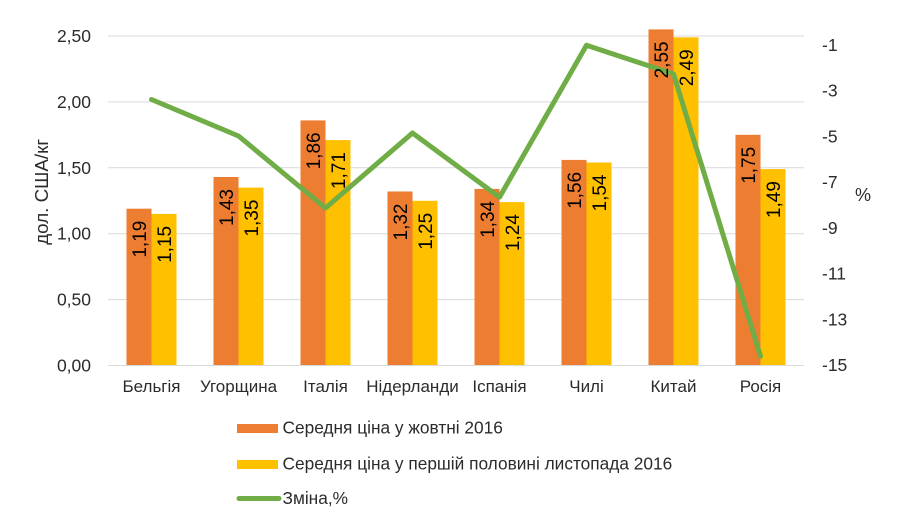 This screenshot has width=900, height=530. Describe the element at coordinates (393, 428) in the screenshot. I see `svg-text: Середня ціна у жовтні 2016` at that location.